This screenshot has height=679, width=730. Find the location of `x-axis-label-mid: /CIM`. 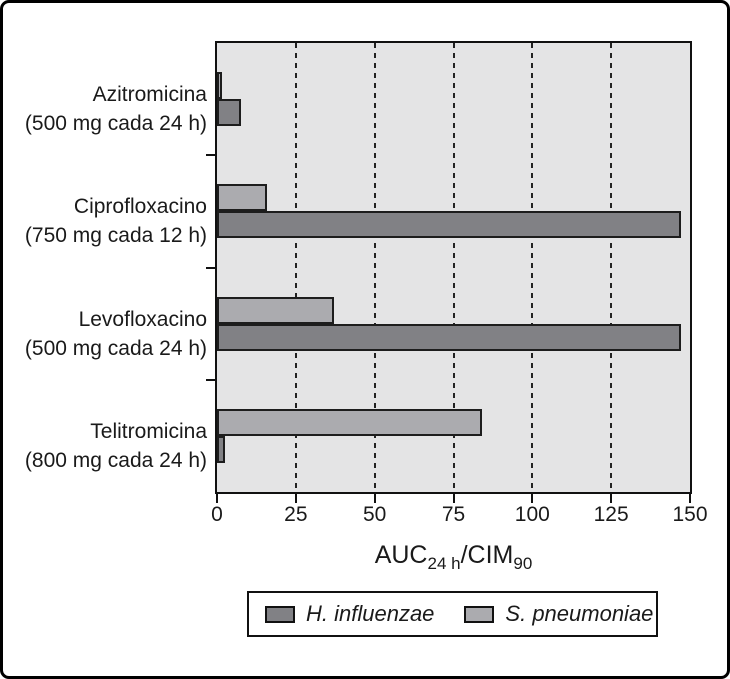

x-axis-label-mid: /CIM is located at coordinates (487, 555).